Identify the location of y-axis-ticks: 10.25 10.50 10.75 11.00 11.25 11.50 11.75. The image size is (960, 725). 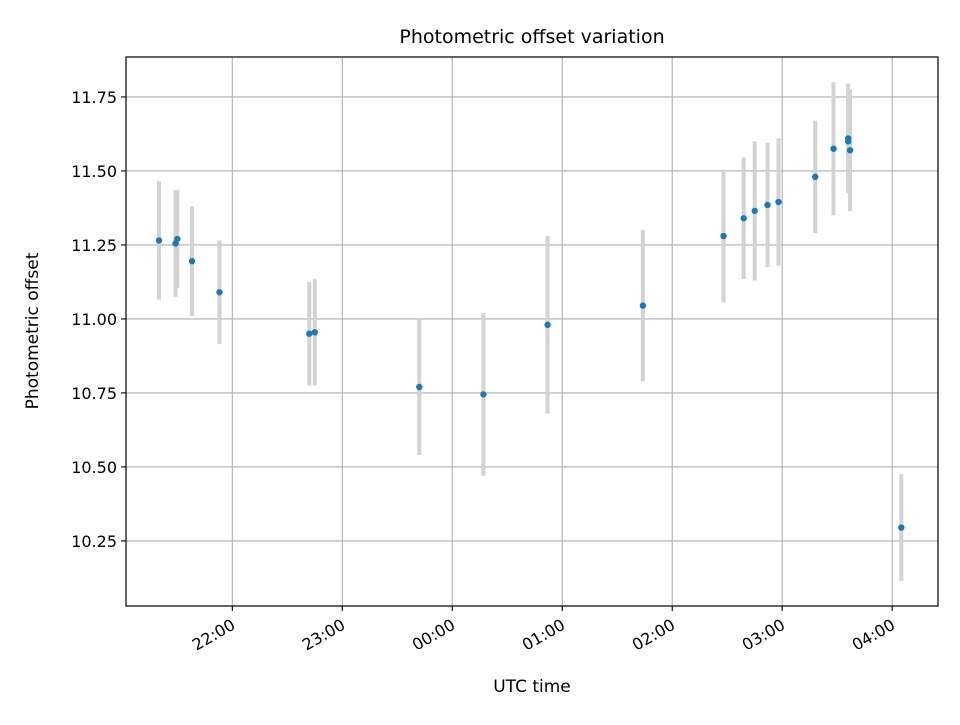
(98, 319).